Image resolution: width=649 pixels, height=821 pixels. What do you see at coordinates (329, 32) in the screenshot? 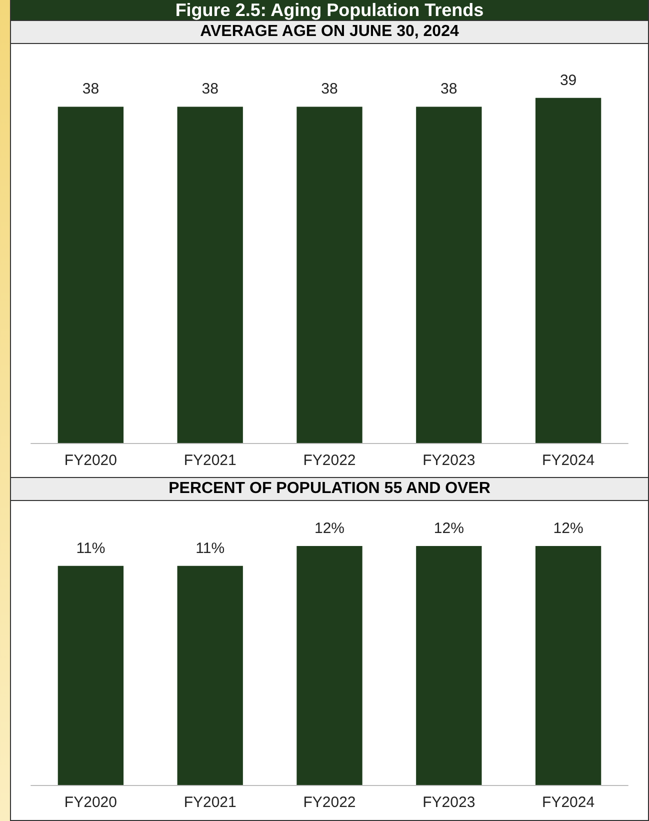
I see `chart-subtitle: AVERAGE AGE ON JUNE 30, 2024` at bounding box center [329, 32].